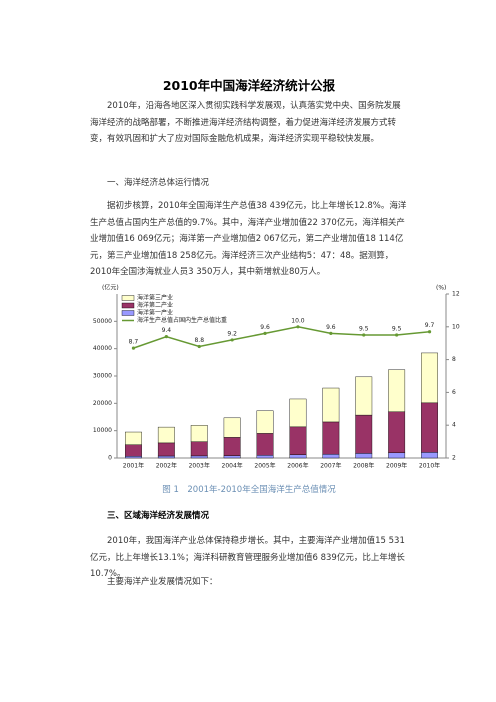  What do you see at coordinates (158, 516) in the screenshot?
I see `heading: 三、区域海洋经济发展情况` at bounding box center [158, 516].